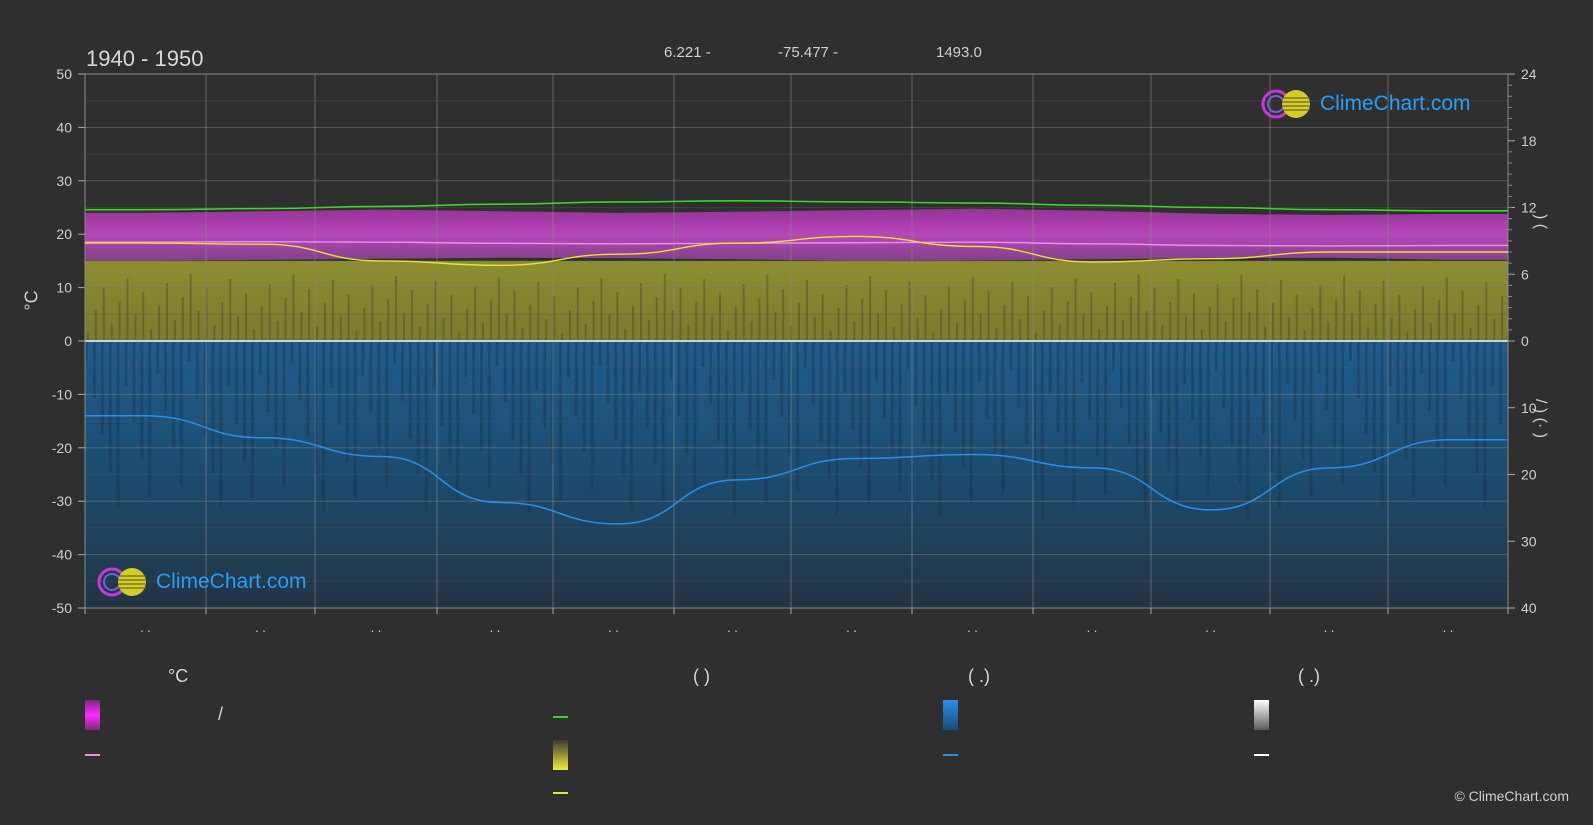 The width and height of the screenshot is (1593, 825). Describe the element at coordinates (732, 627) in the screenshot. I see `x-tick-label: . .` at that location.